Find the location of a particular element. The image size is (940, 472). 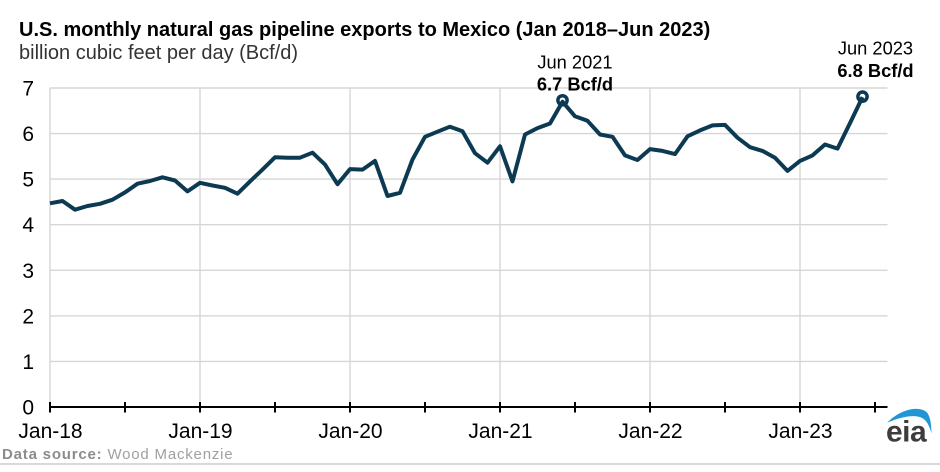

svg-text: 1 is located at coordinates (28, 362).